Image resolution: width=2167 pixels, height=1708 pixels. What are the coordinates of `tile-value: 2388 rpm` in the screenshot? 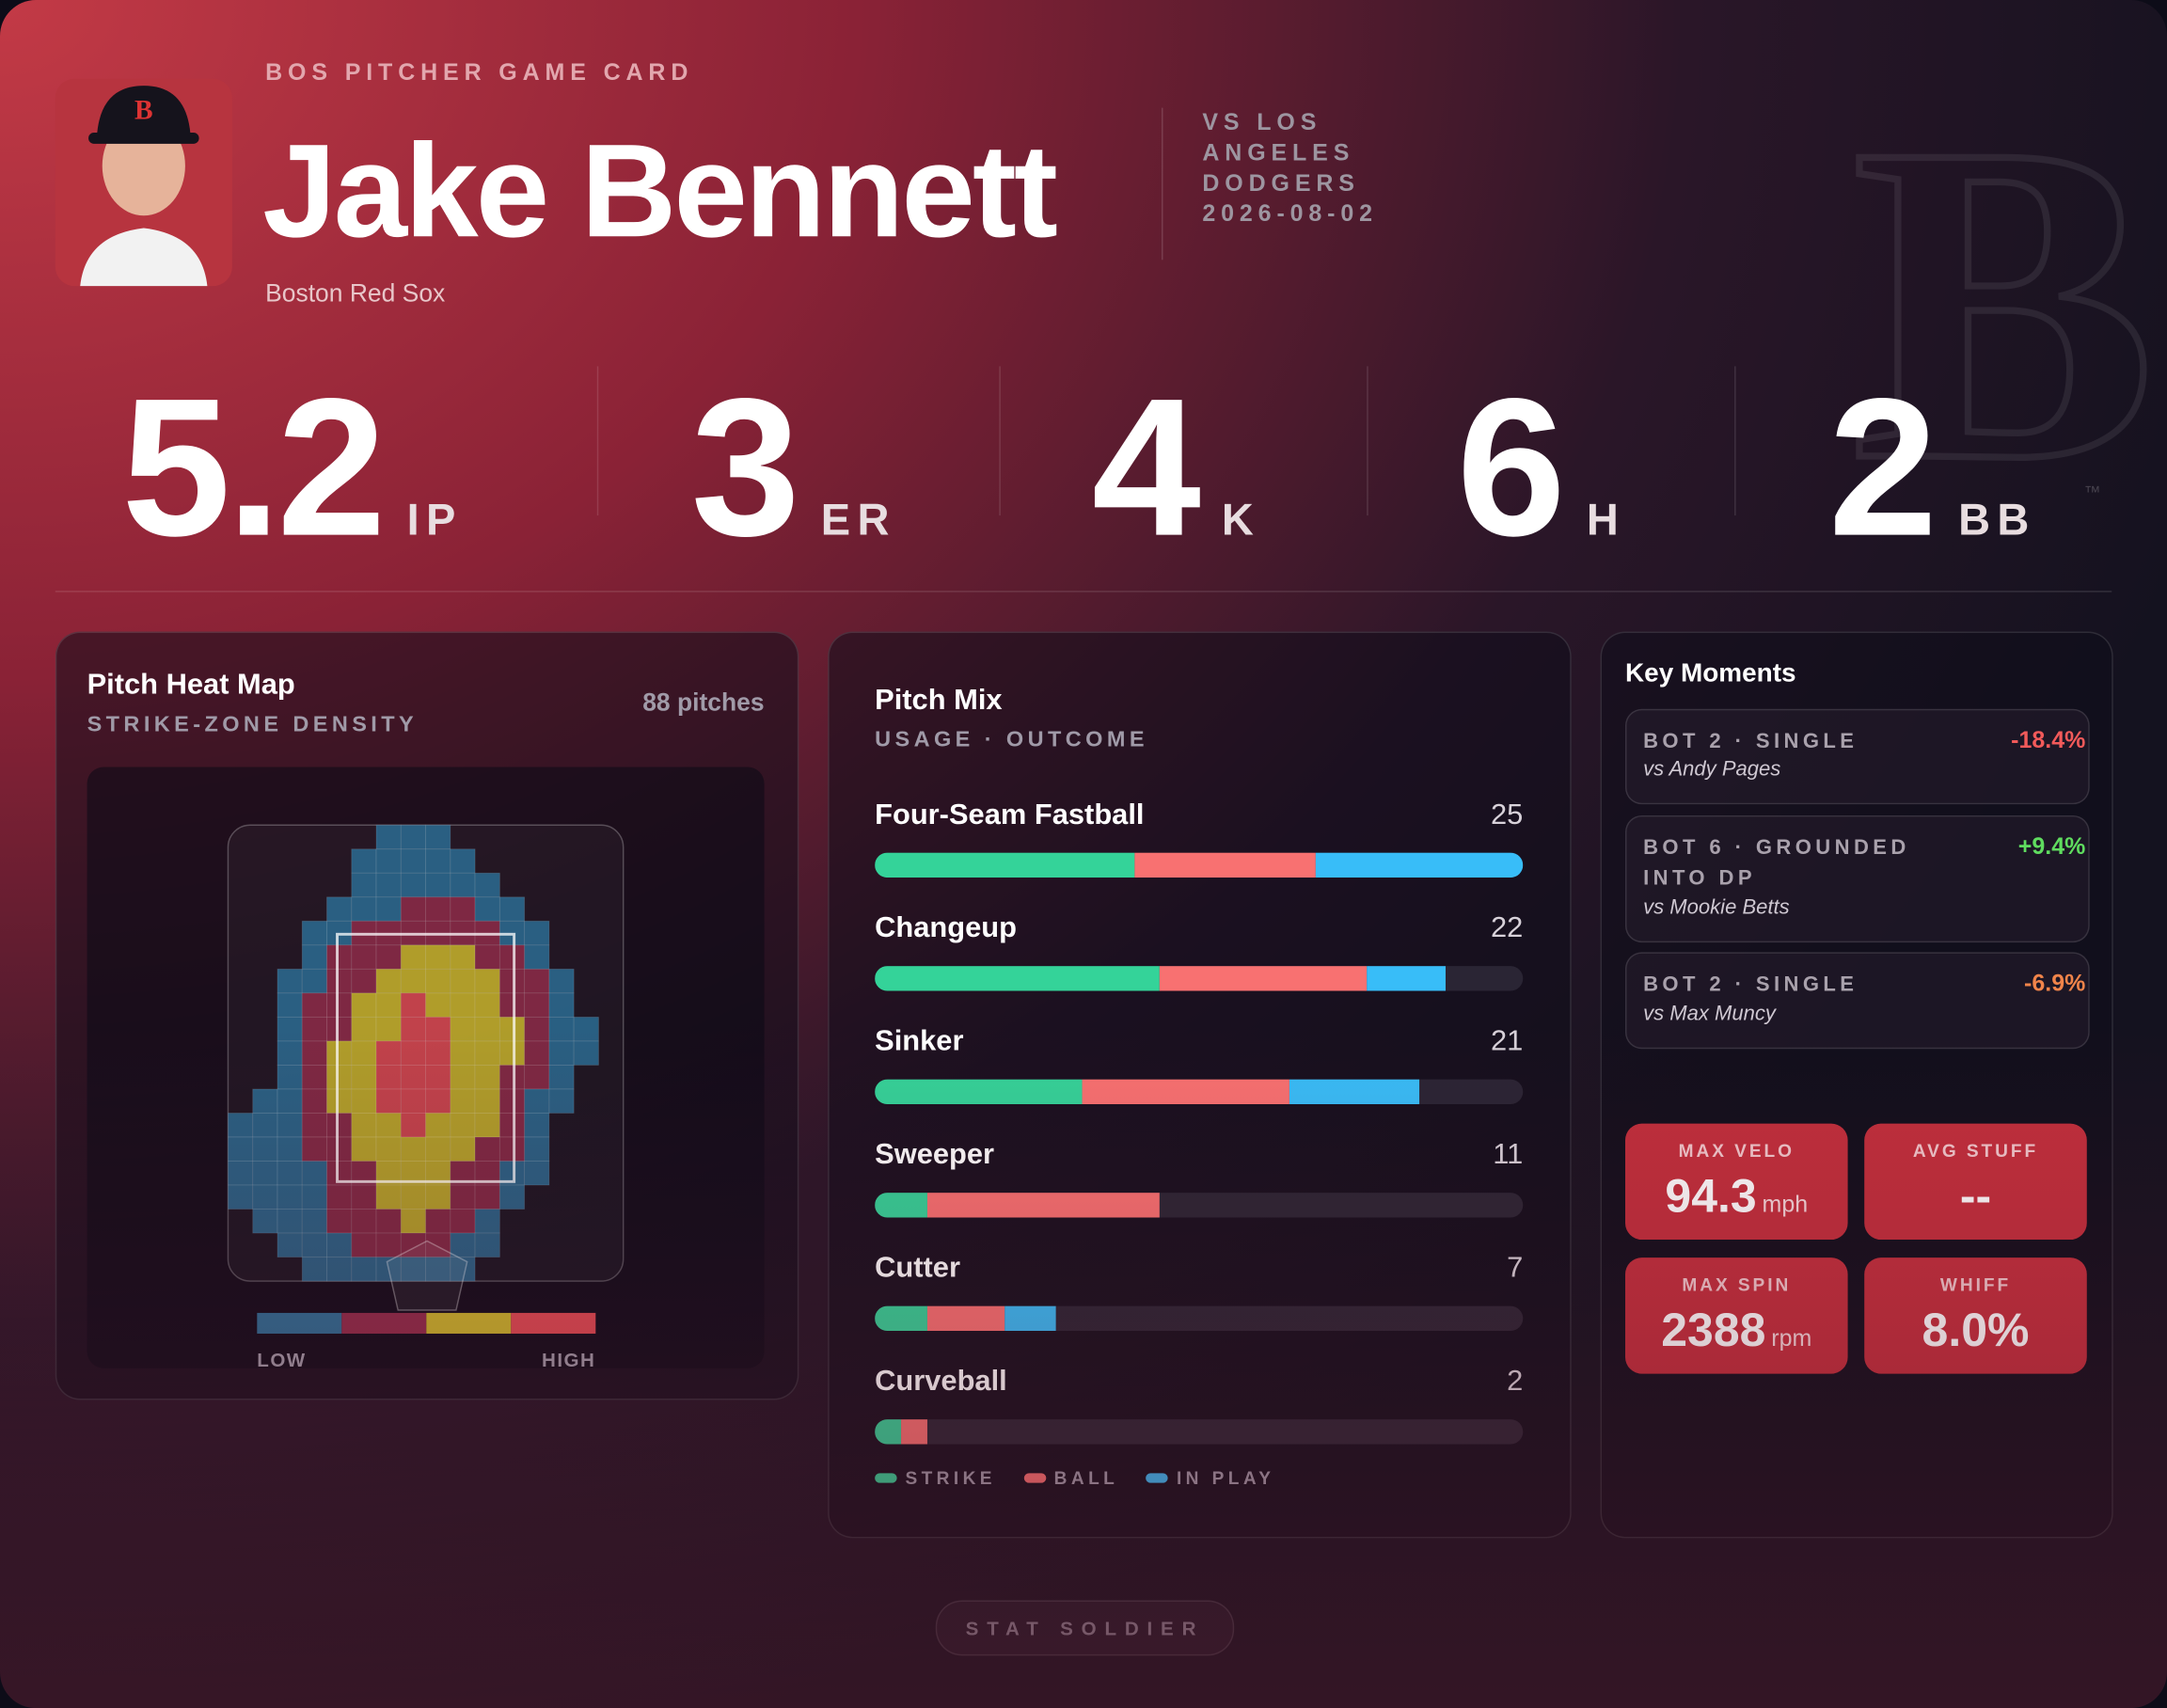 It's located at (1736, 1332).